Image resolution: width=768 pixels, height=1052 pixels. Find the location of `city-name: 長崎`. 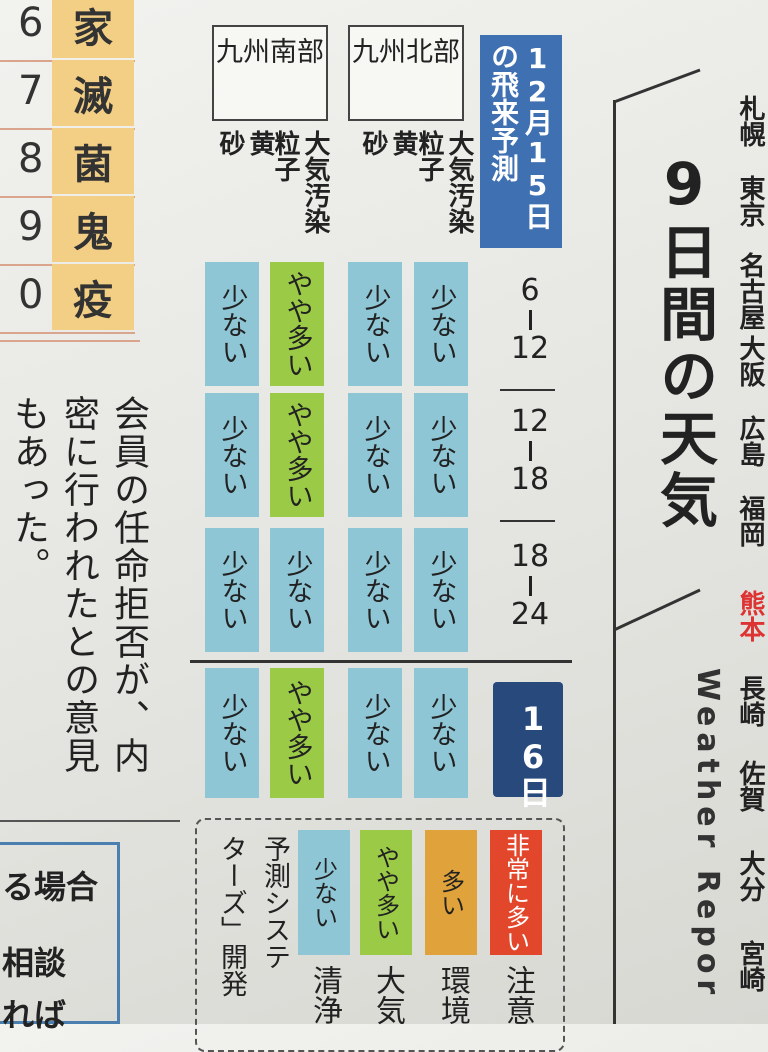

city-name: 長崎 is located at coordinates (750, 701).